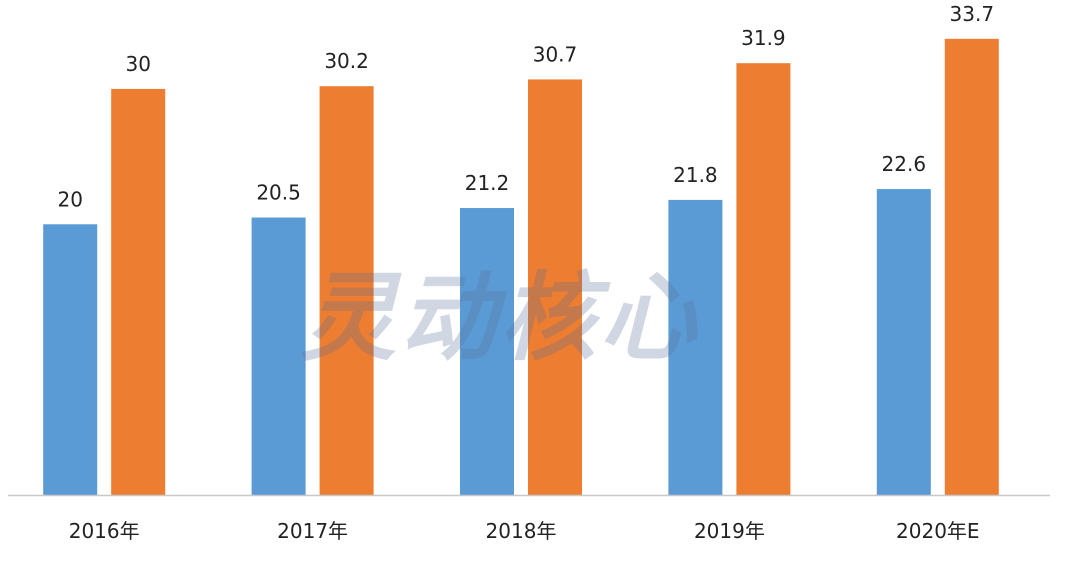 This screenshot has height=578, width=1088. What do you see at coordinates (938, 531) in the screenshot?
I see `category-label-4: 2020年E` at bounding box center [938, 531].